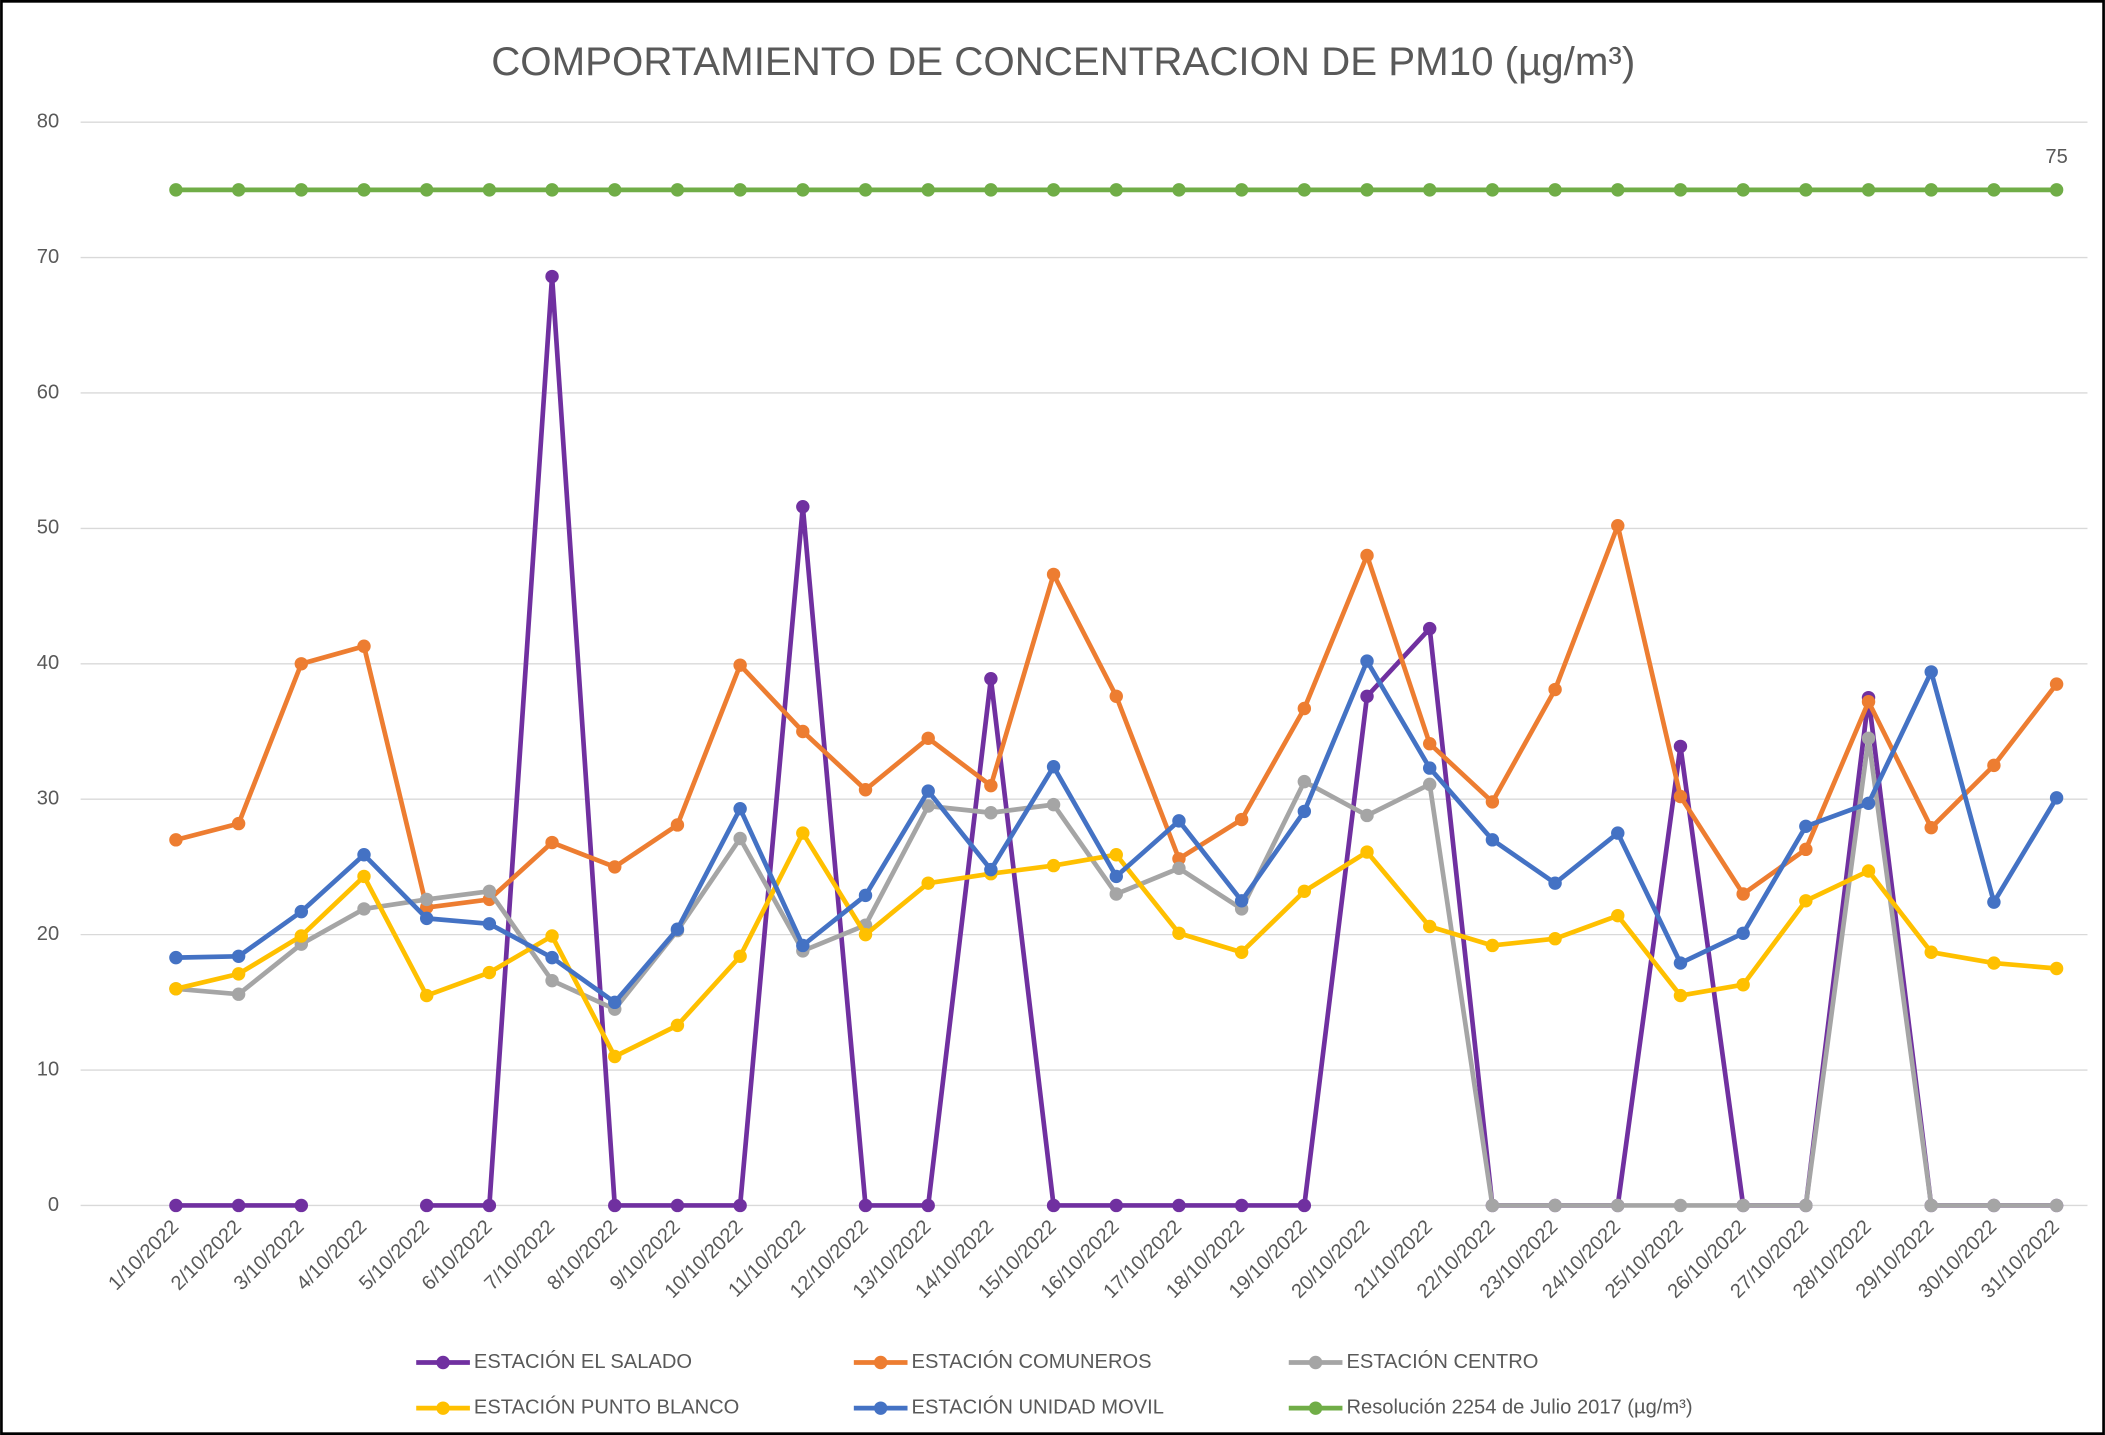 The height and width of the screenshot is (1435, 2105). What do you see at coordinates (48, 663) in the screenshot?
I see `y-tick-label: 40` at bounding box center [48, 663].